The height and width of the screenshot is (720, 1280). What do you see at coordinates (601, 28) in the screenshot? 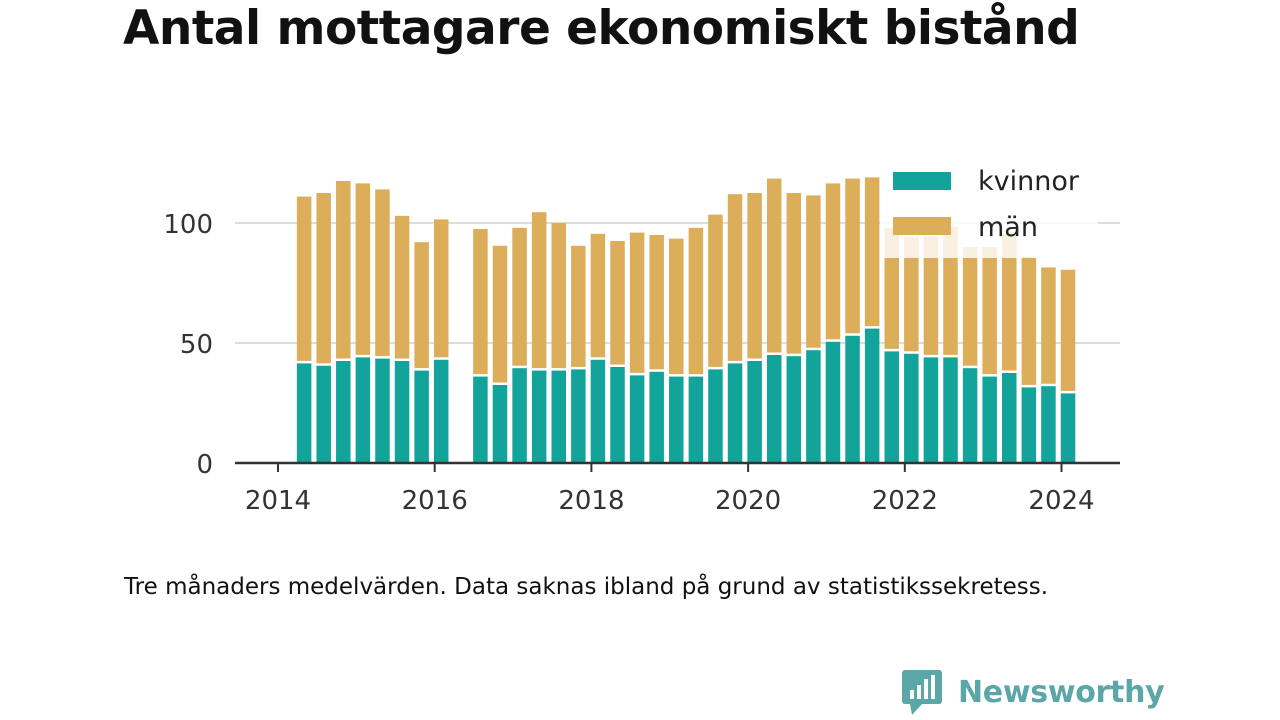
I see `chart-title: Antal mottagare ekonomiskt bistånd` at bounding box center [601, 28].